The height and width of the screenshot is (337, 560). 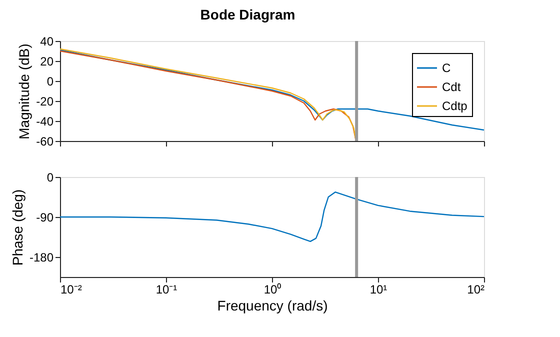 What do you see at coordinates (24, 92) in the screenshot?
I see `y-axis-title: Magnitude (dB)` at bounding box center [24, 92].